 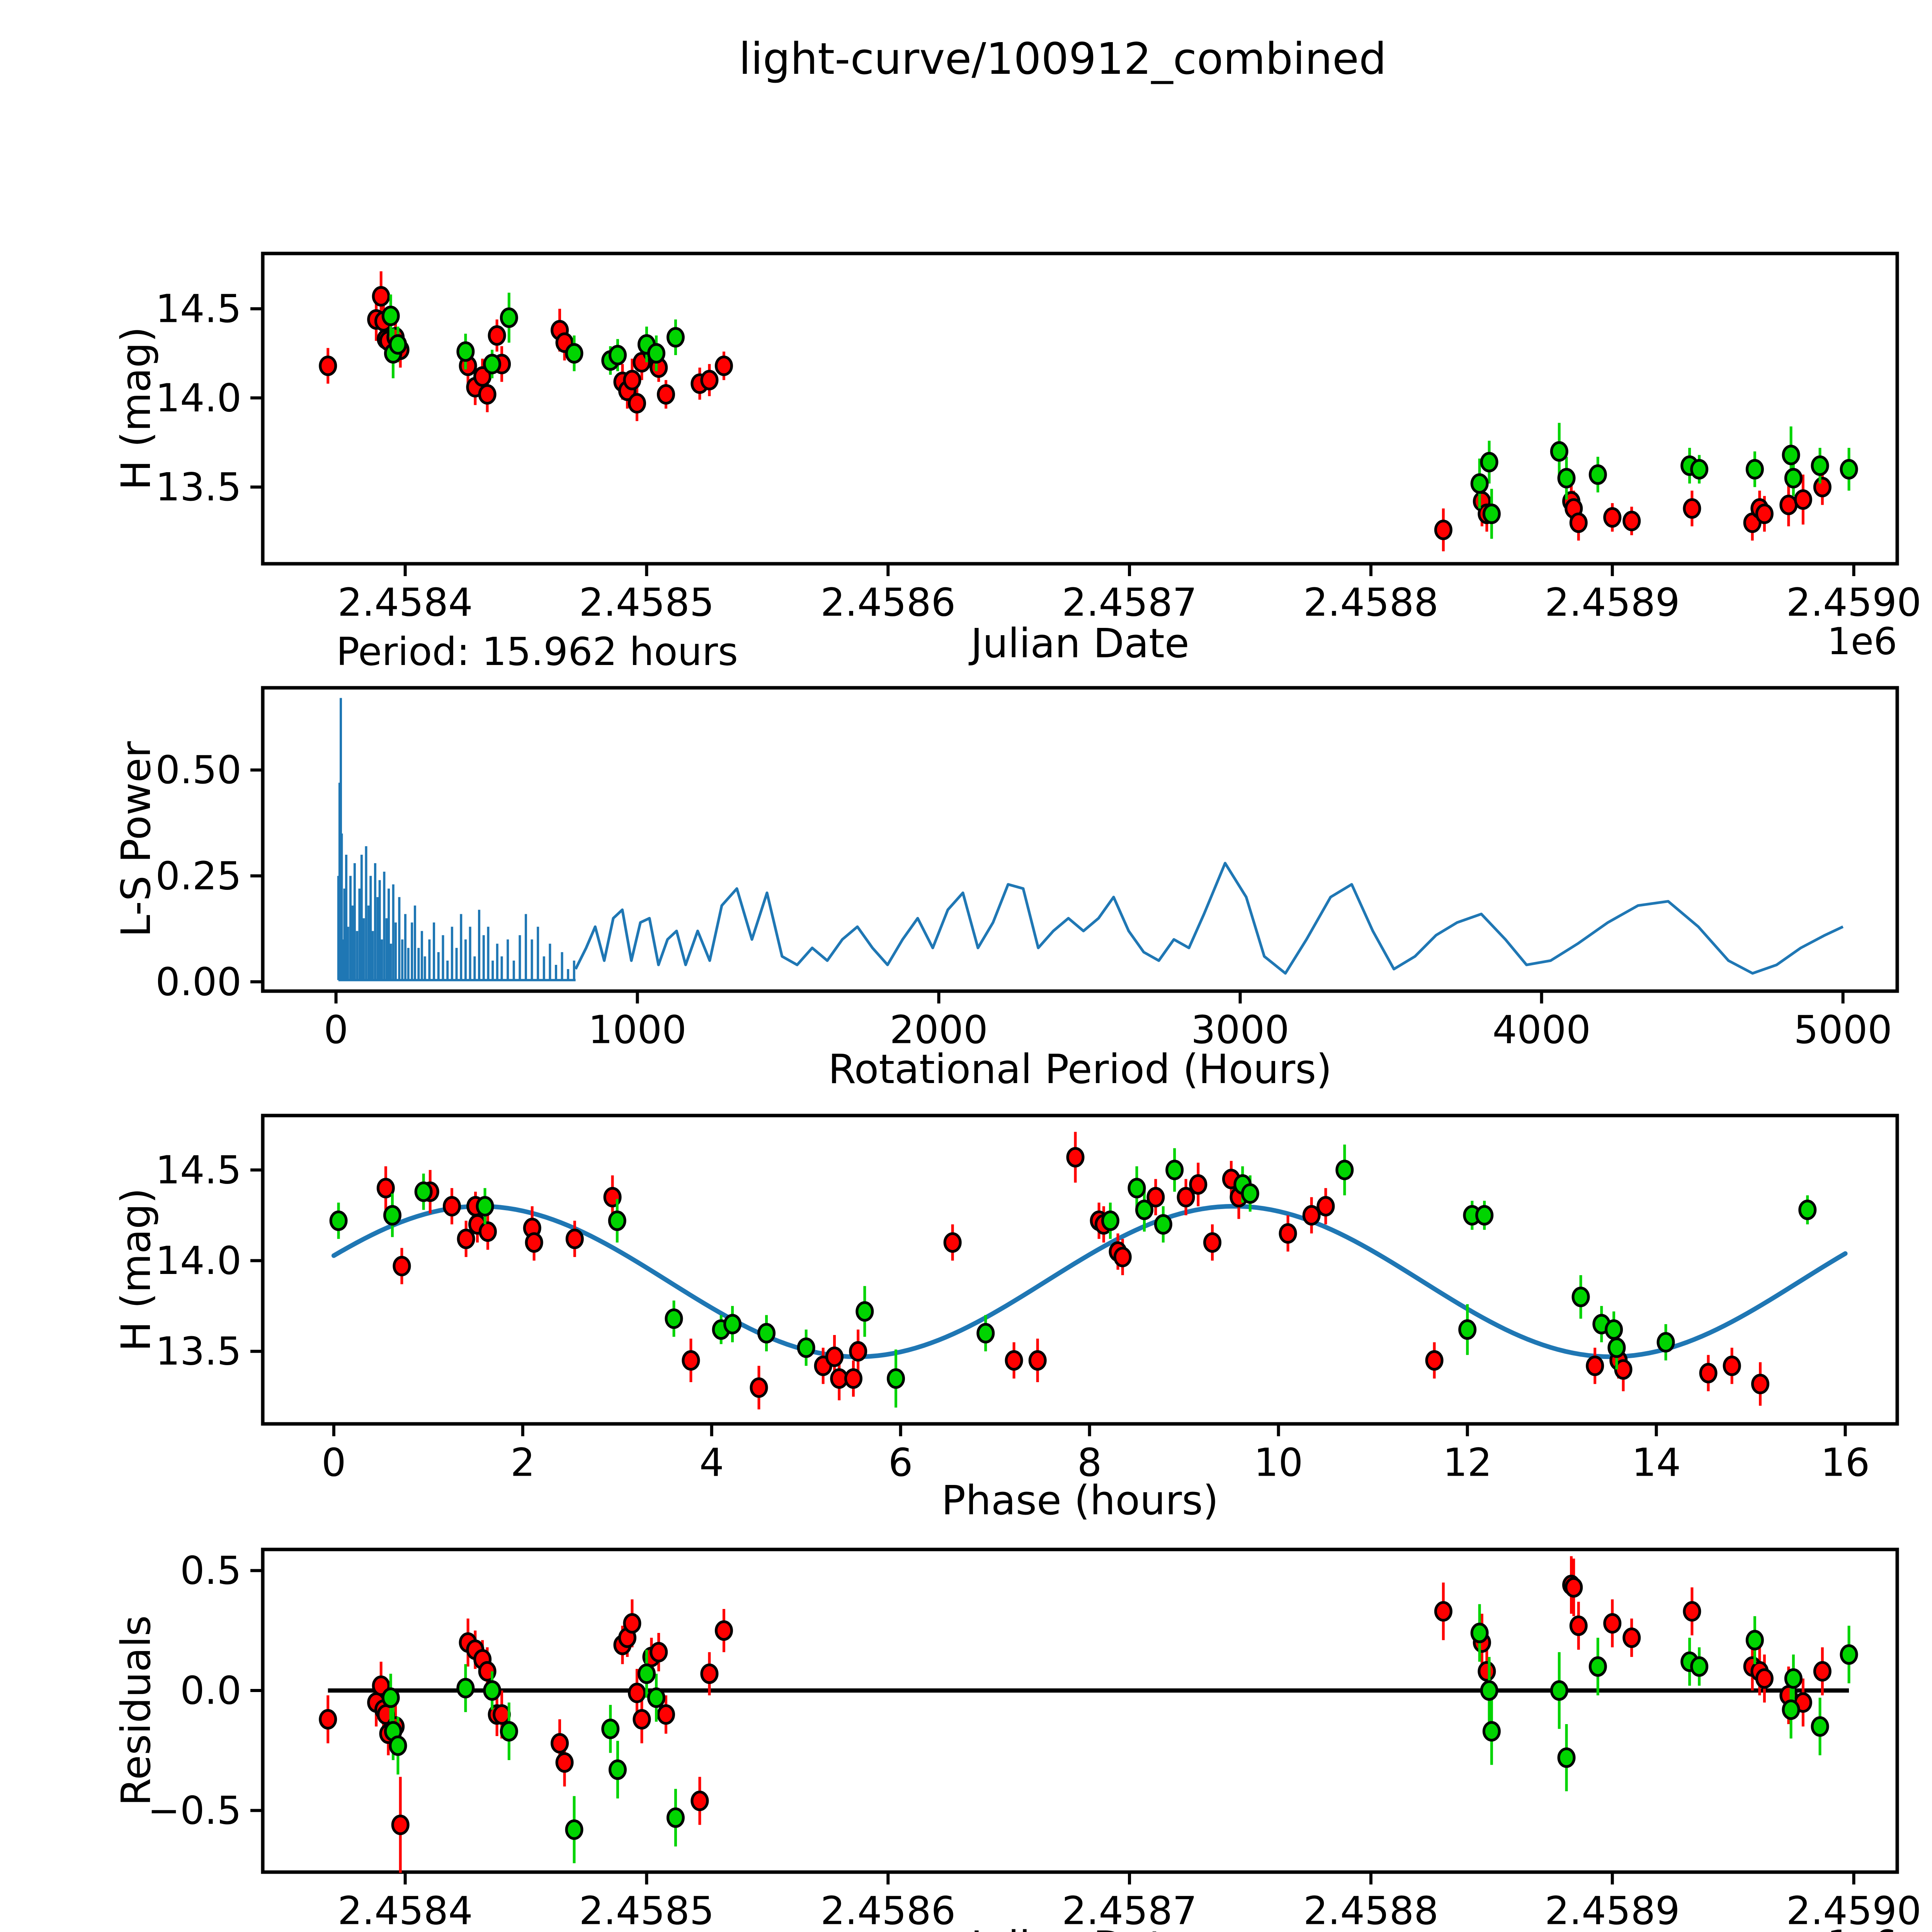 I want to click on x-tick-label: 0, so click(x=333, y=1462).